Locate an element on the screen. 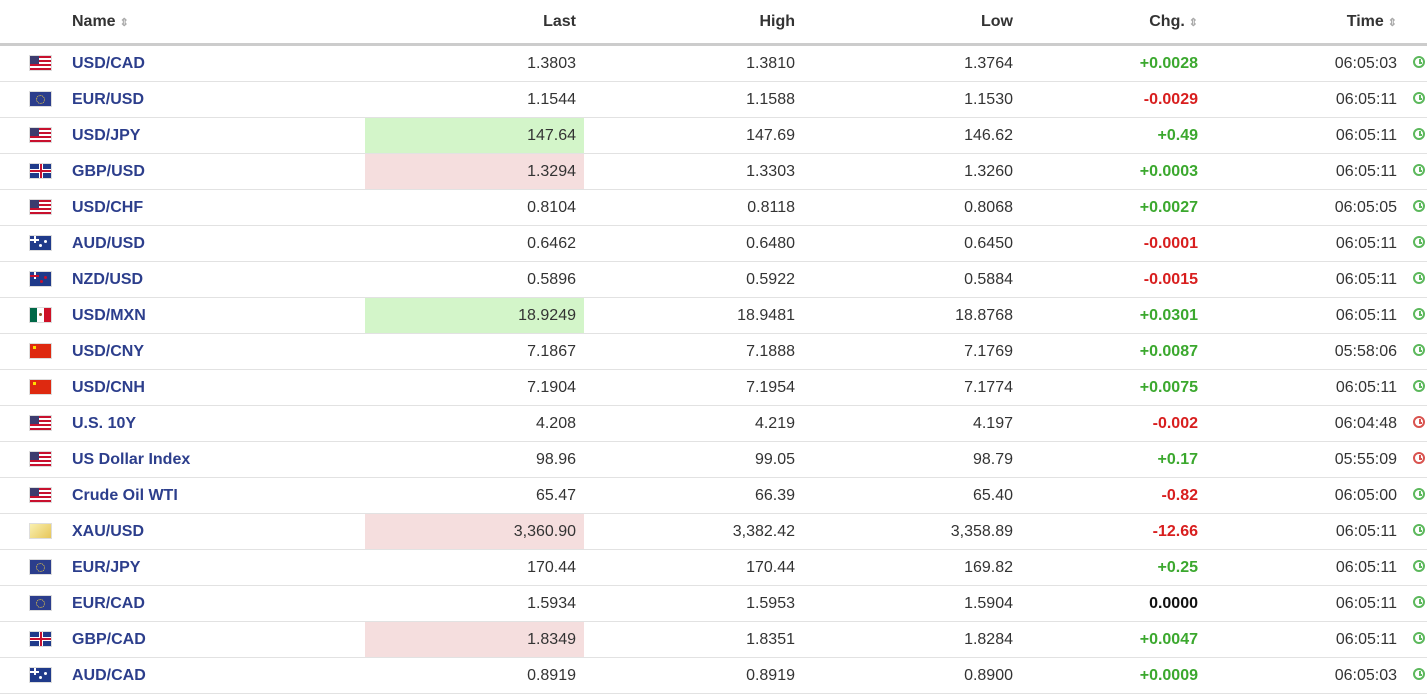 This screenshot has width=1427, height=694. last-cell: 1.5934 is located at coordinates (474, 603).